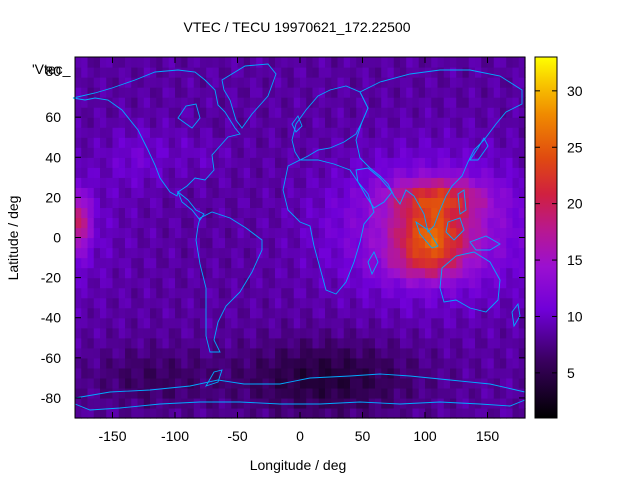 The height and width of the screenshot is (480, 640). What do you see at coordinates (571, 373) in the screenshot?
I see `colorbar-tick-label: 5` at bounding box center [571, 373].